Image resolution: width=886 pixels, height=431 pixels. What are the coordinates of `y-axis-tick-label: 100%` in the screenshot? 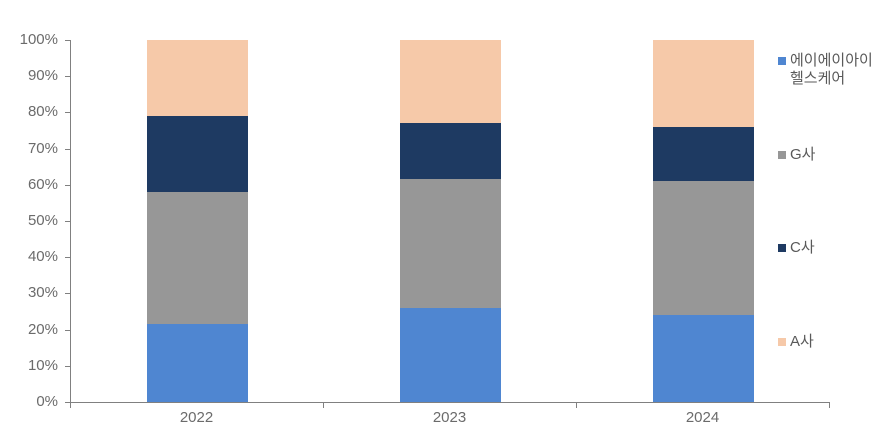 It's located at (38, 39).